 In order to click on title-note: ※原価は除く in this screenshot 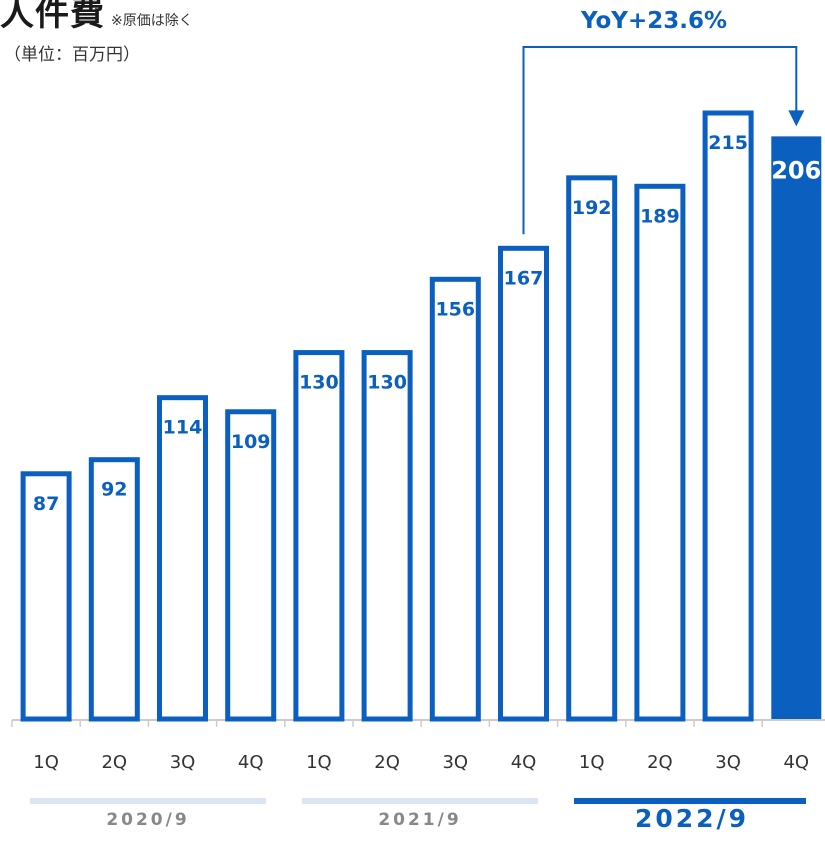, I will do `click(152, 21)`.